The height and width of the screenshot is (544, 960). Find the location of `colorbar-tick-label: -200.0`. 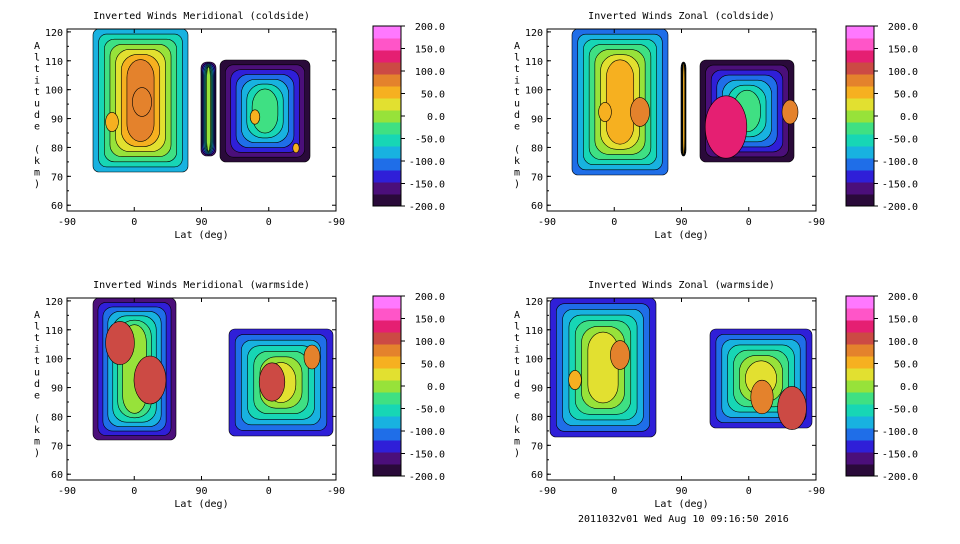

colorbar-tick-label: -200.0 is located at coordinates (427, 477).